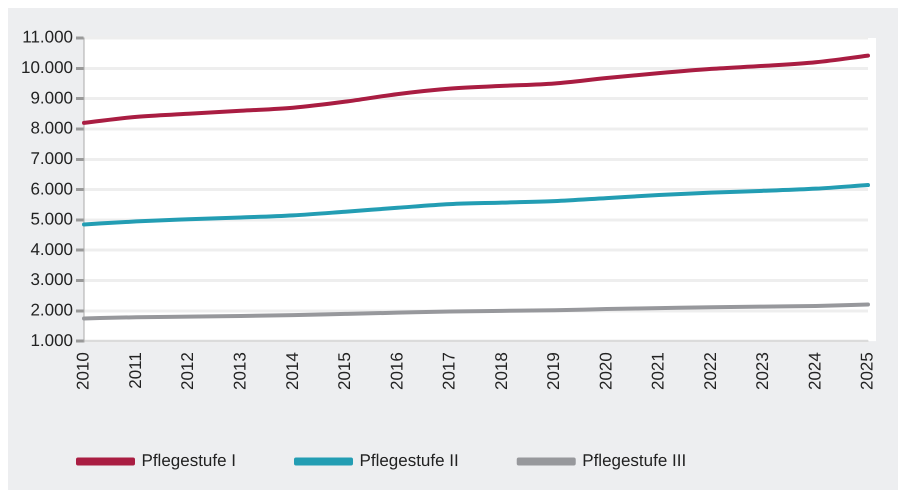 The width and height of the screenshot is (906, 498). What do you see at coordinates (135, 370) in the screenshot?
I see `x-tick-label: 2011` at bounding box center [135, 370].